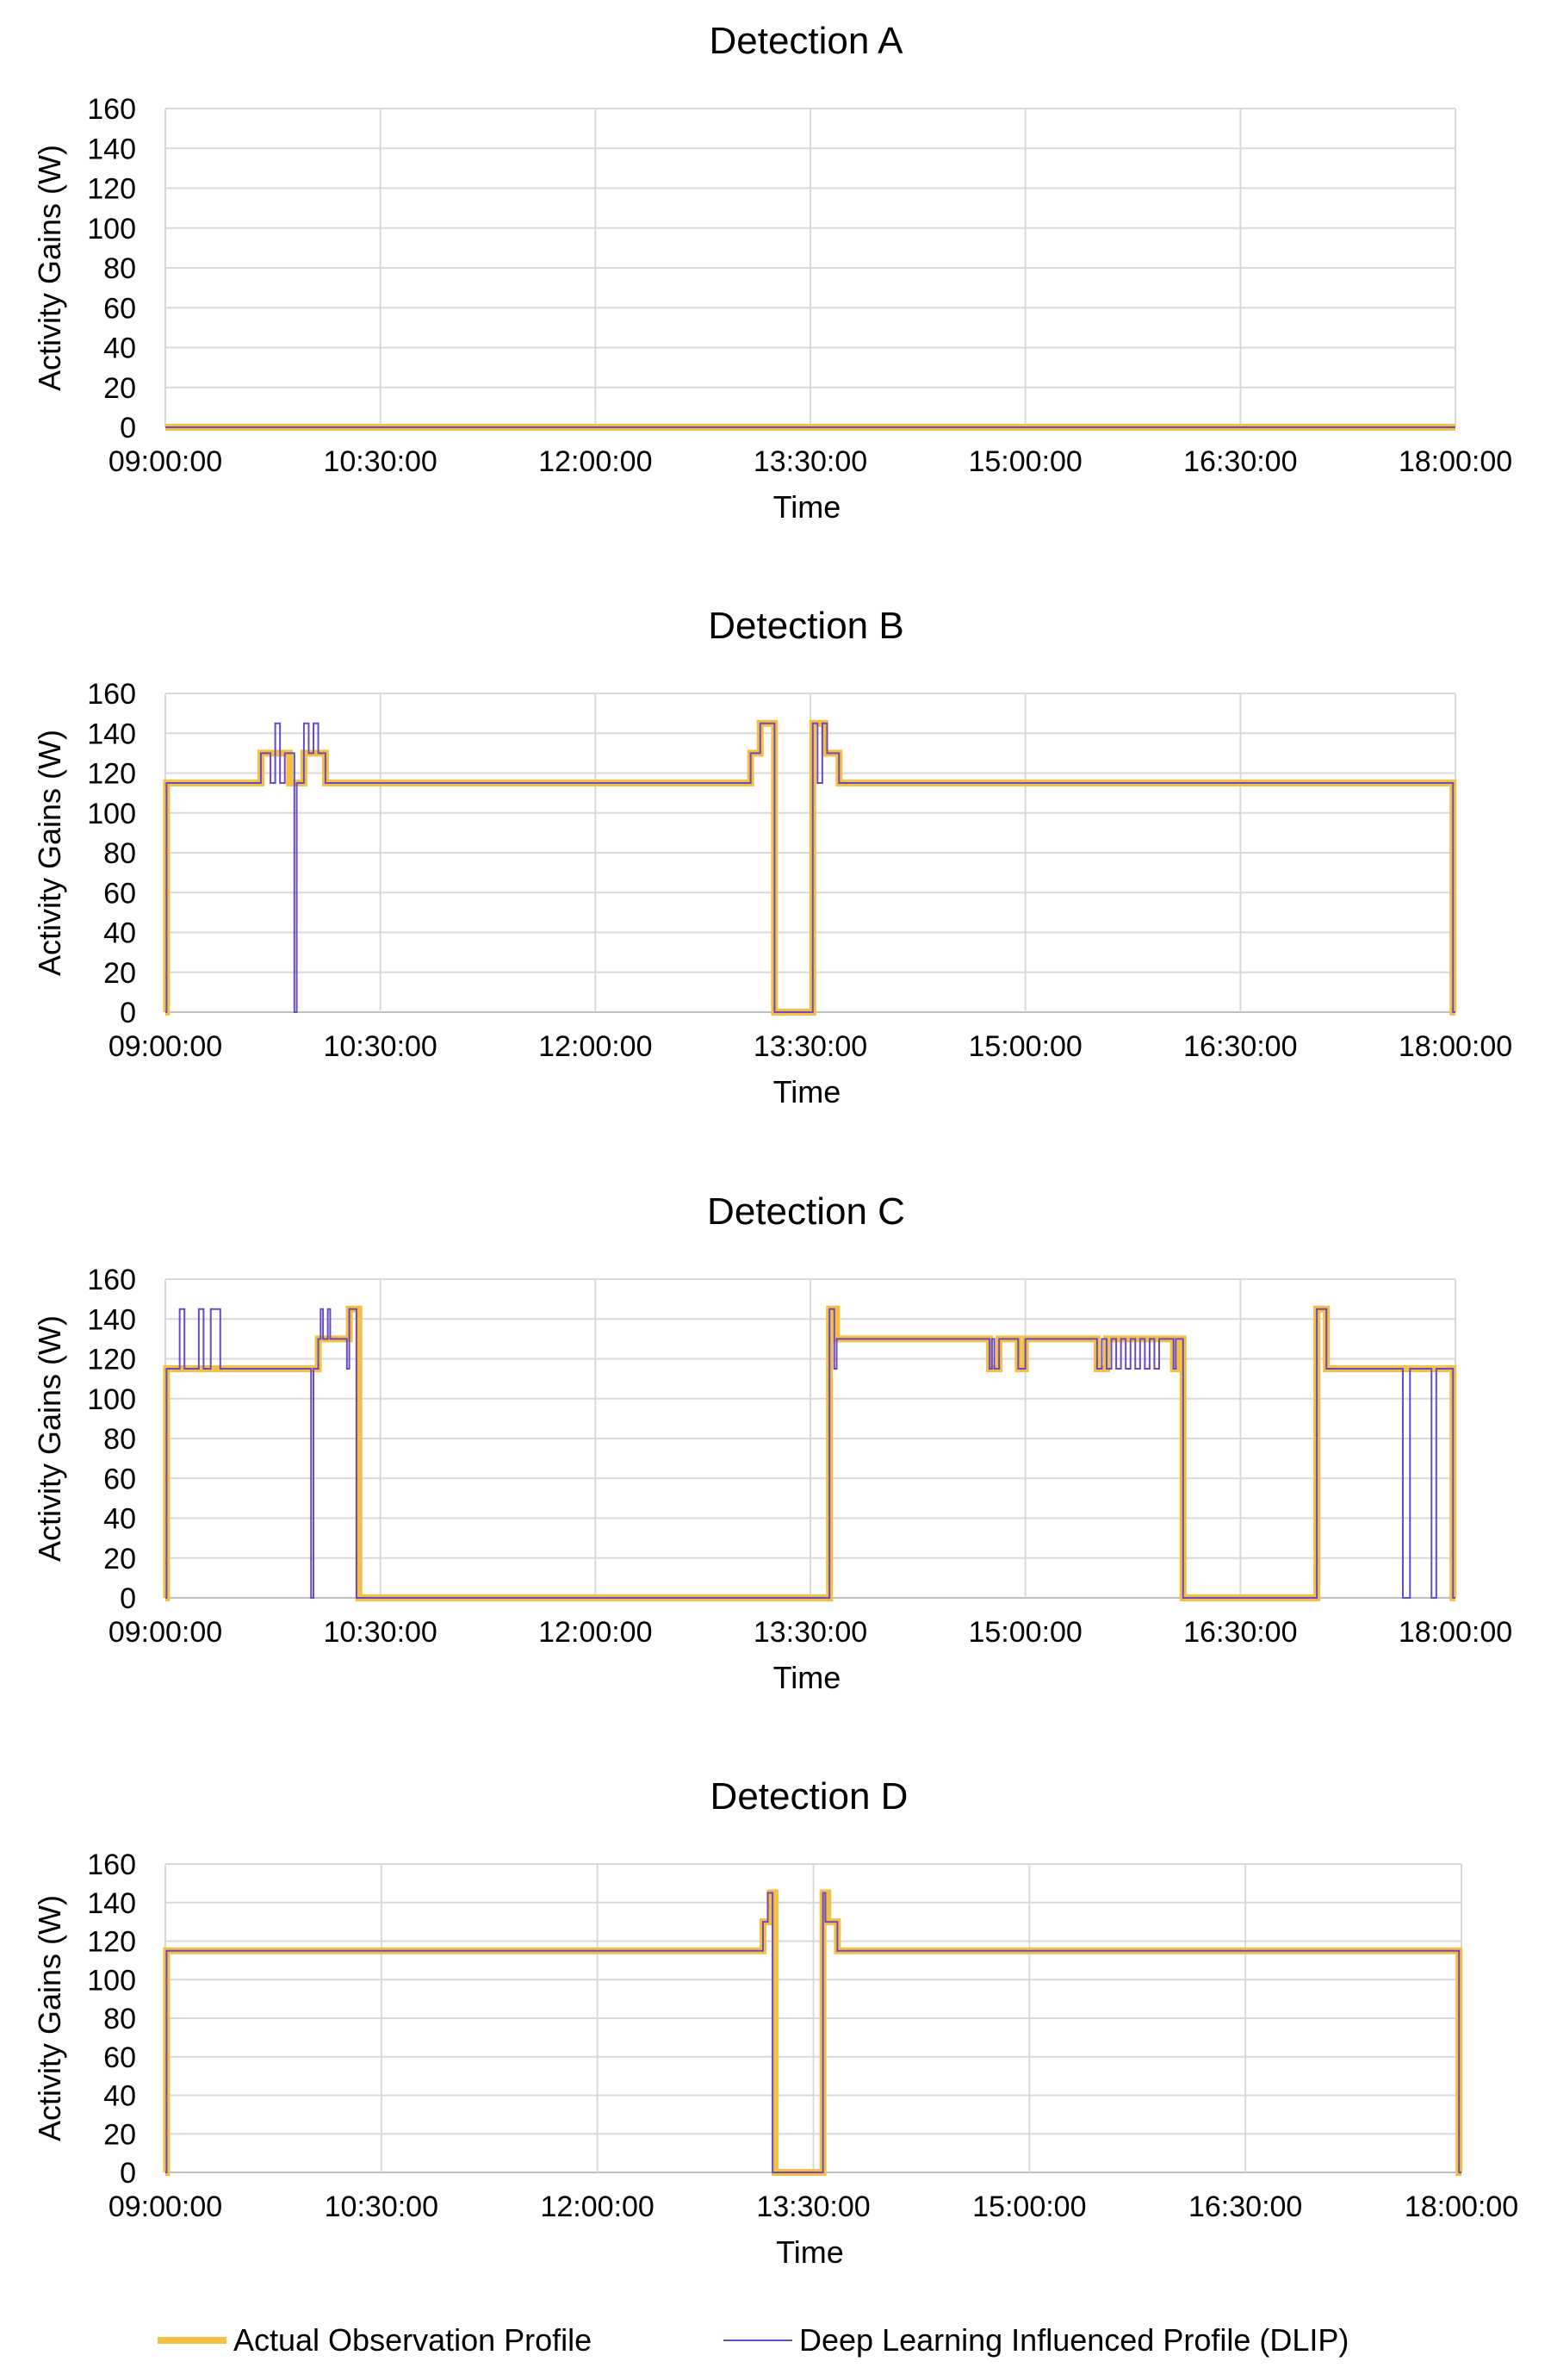  I want to click on legend-label-dlip: Deep Learning Influenced Profile (DLIP), so click(1074, 2340).